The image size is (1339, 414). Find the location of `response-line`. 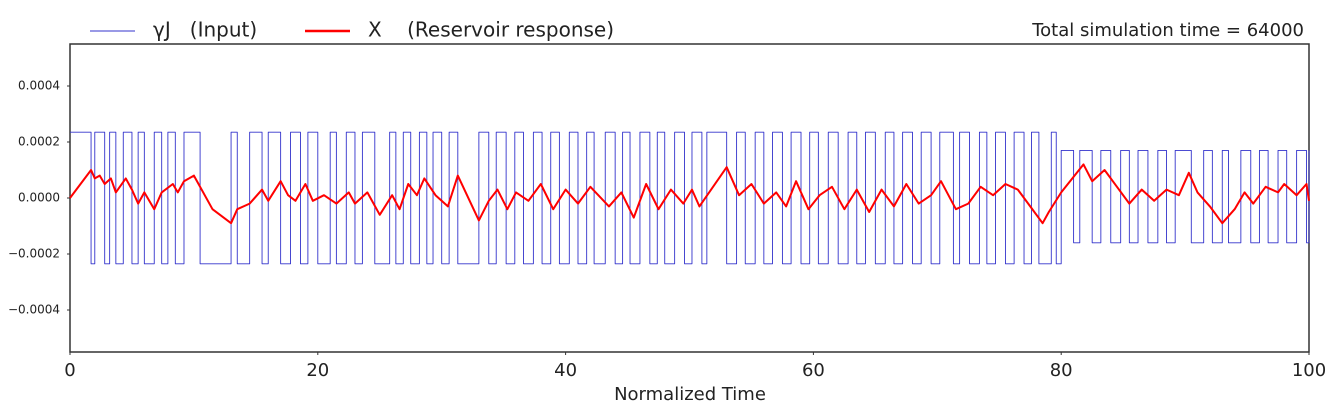

response-line is located at coordinates (689, 194).